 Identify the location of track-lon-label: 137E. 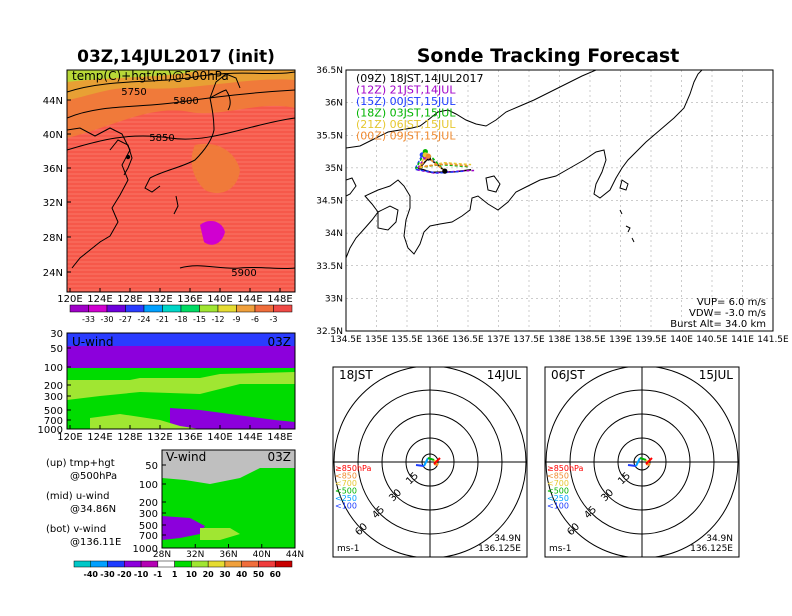
(498, 340).